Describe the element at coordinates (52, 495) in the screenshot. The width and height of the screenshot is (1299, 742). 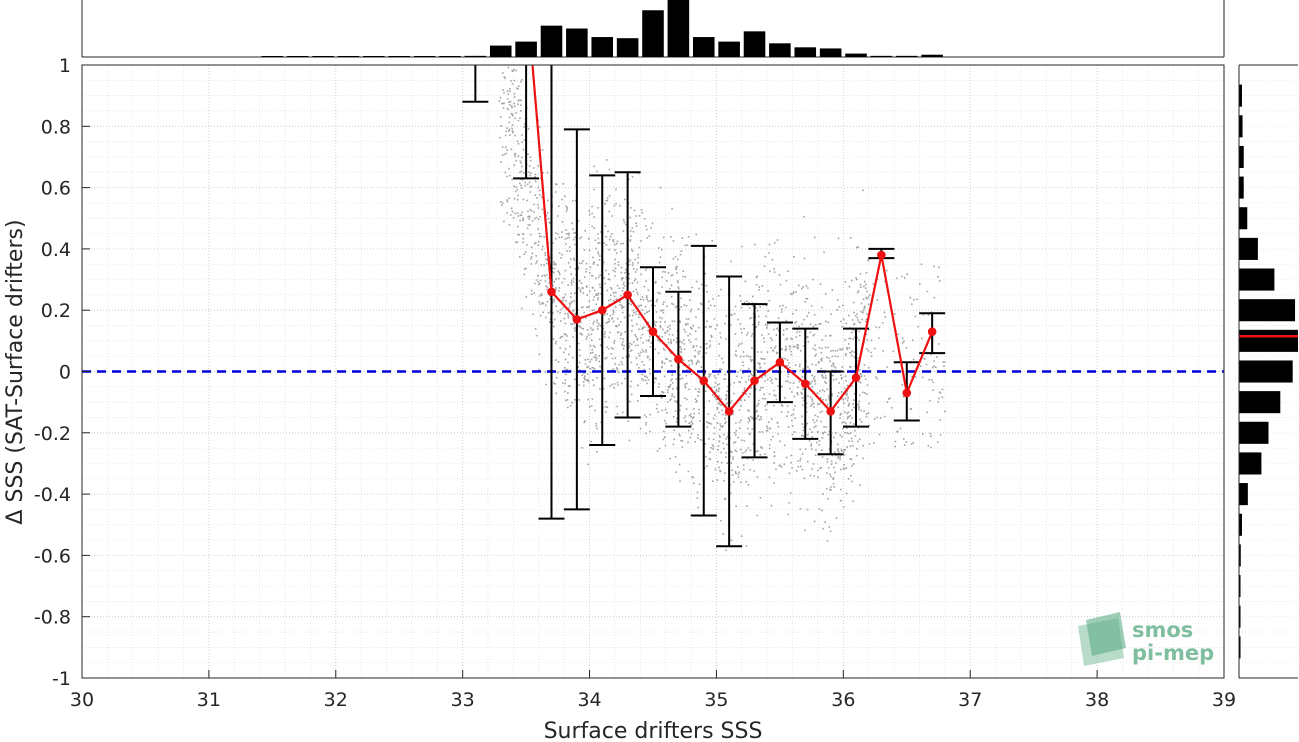
I see `y-tick-label: -0.4` at that location.